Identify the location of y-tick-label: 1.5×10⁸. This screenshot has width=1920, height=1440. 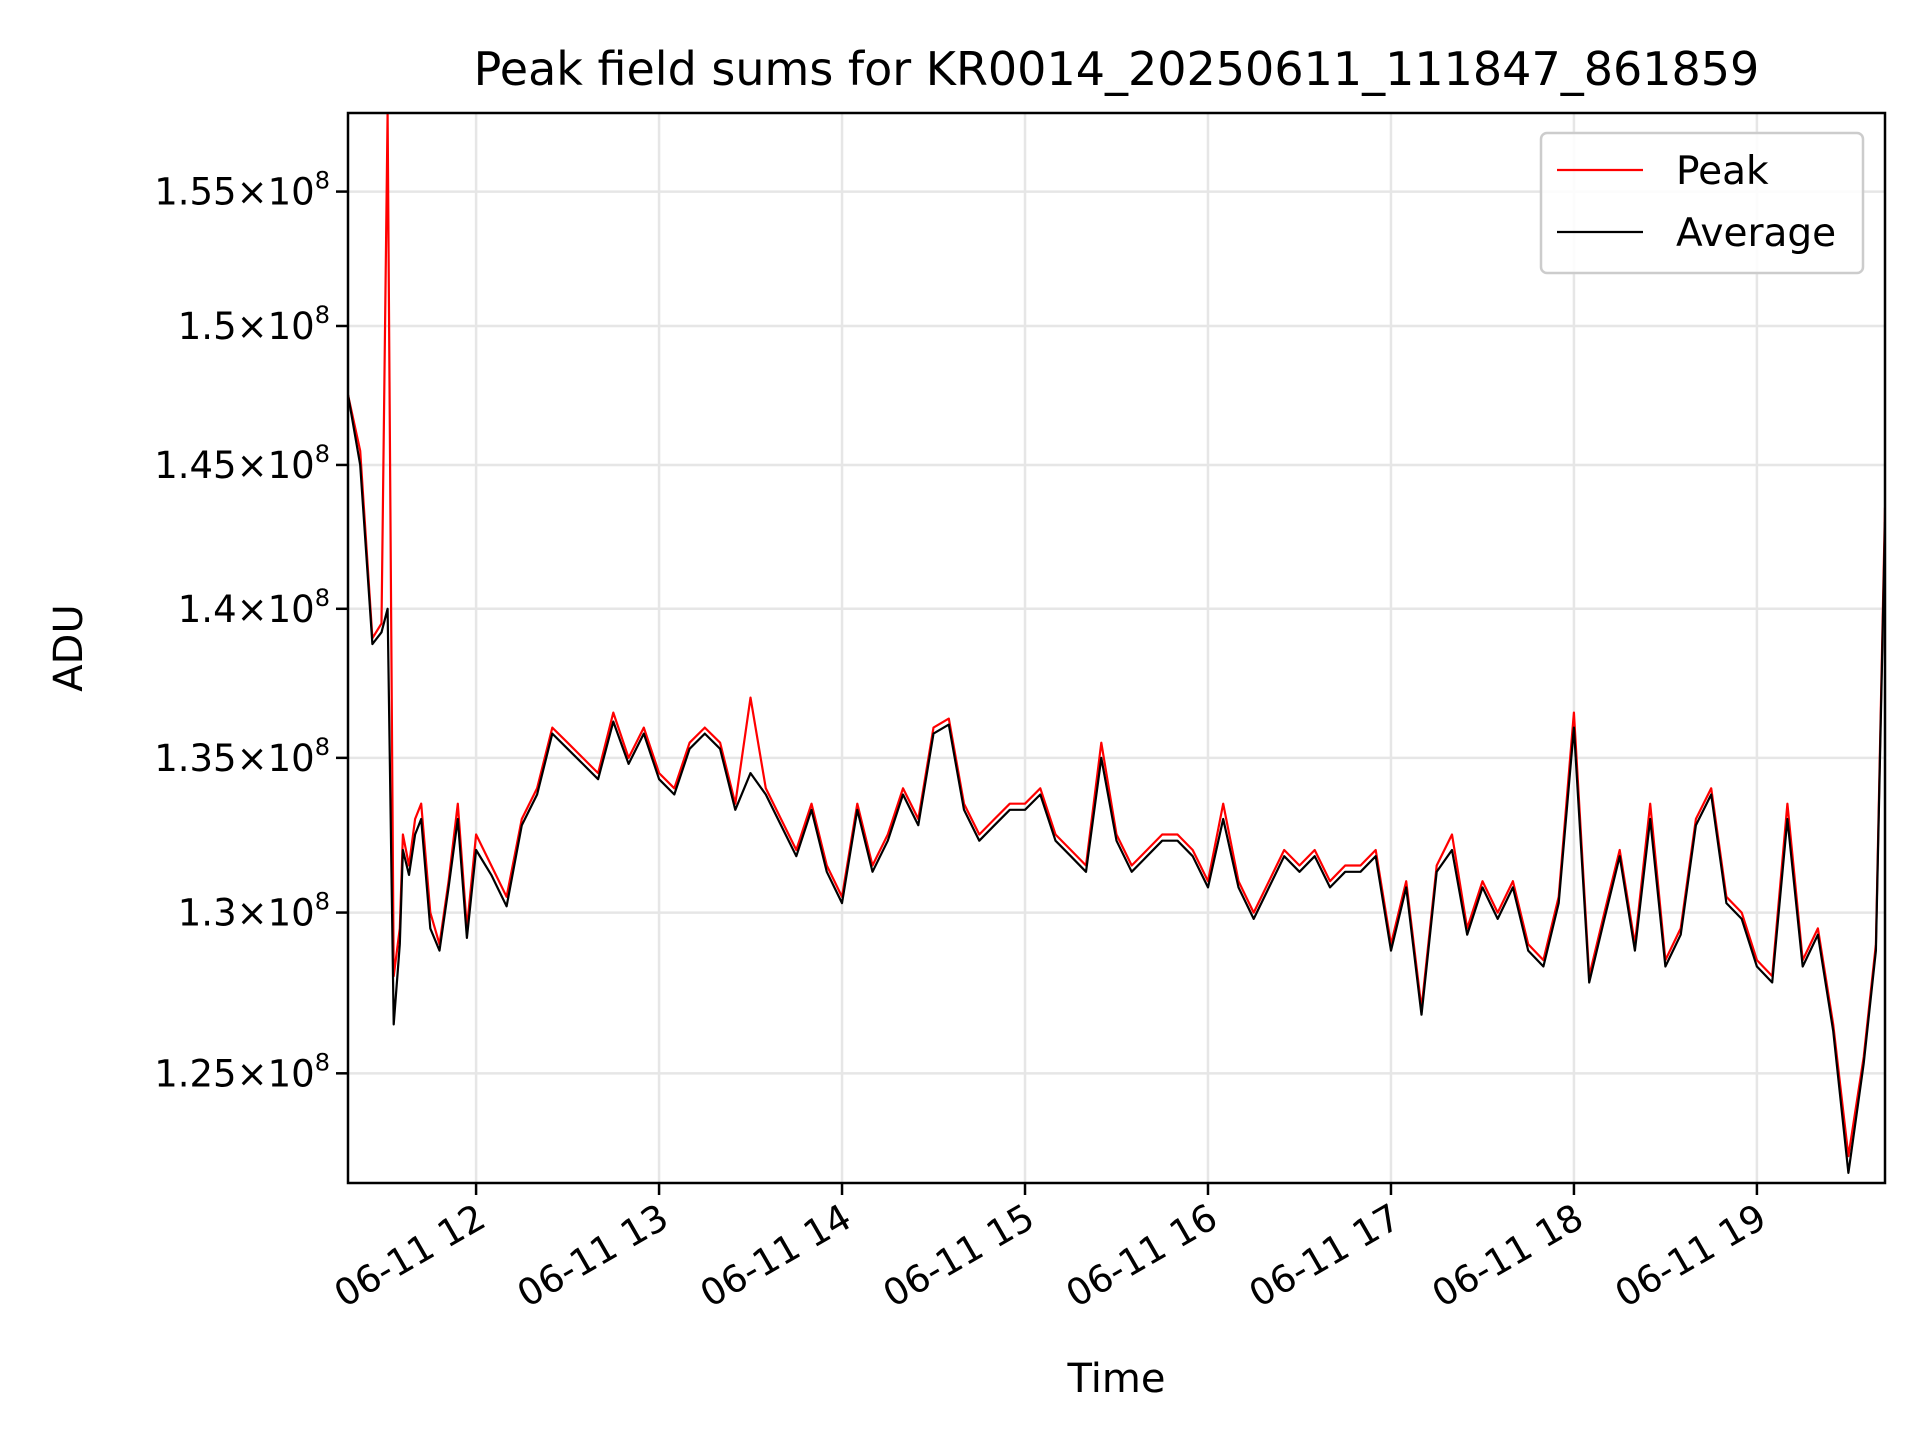
(254, 324).